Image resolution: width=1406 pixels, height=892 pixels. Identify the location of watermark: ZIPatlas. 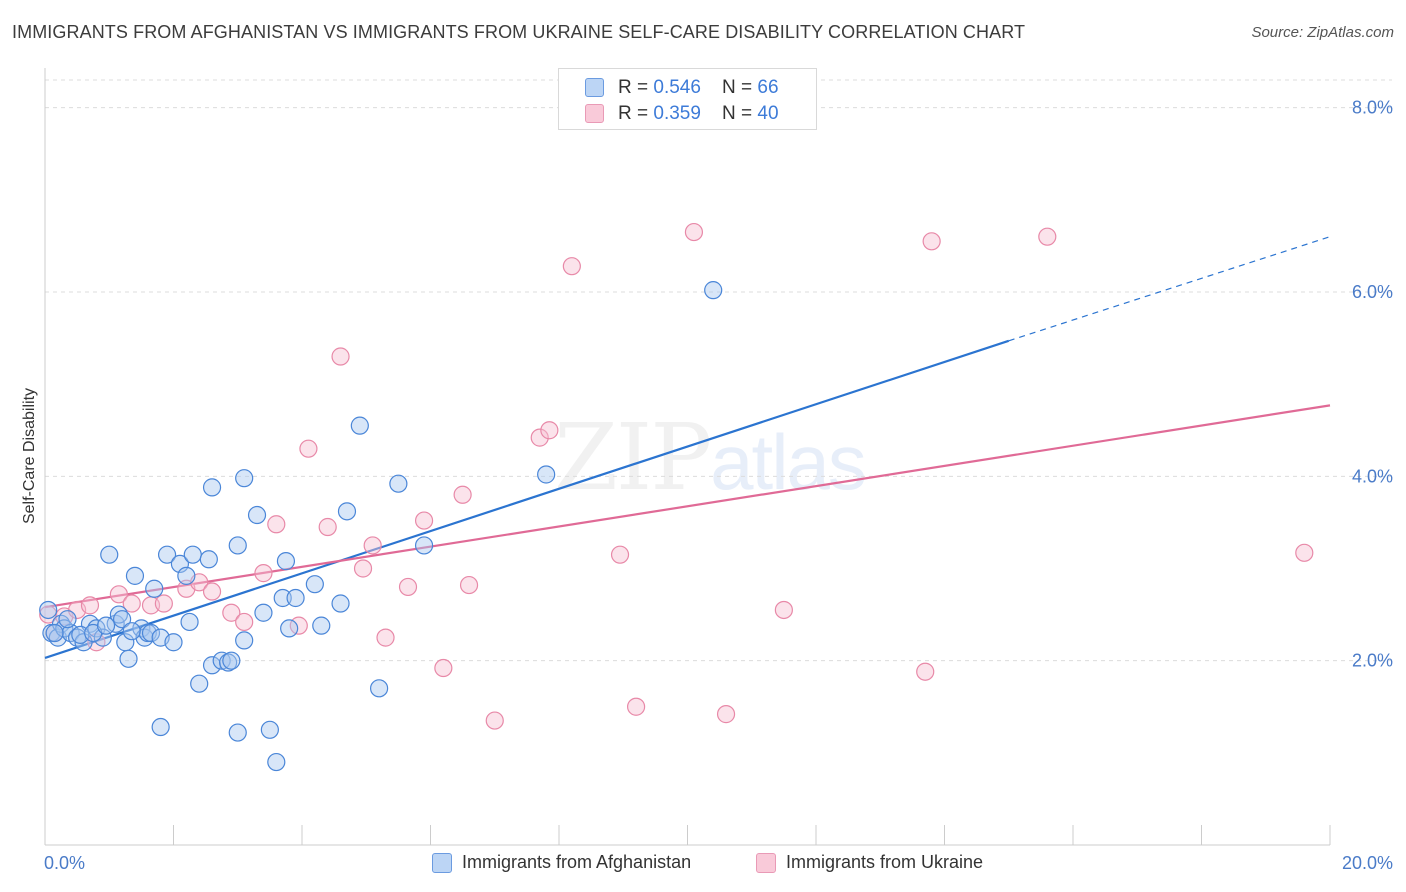
(710, 457).